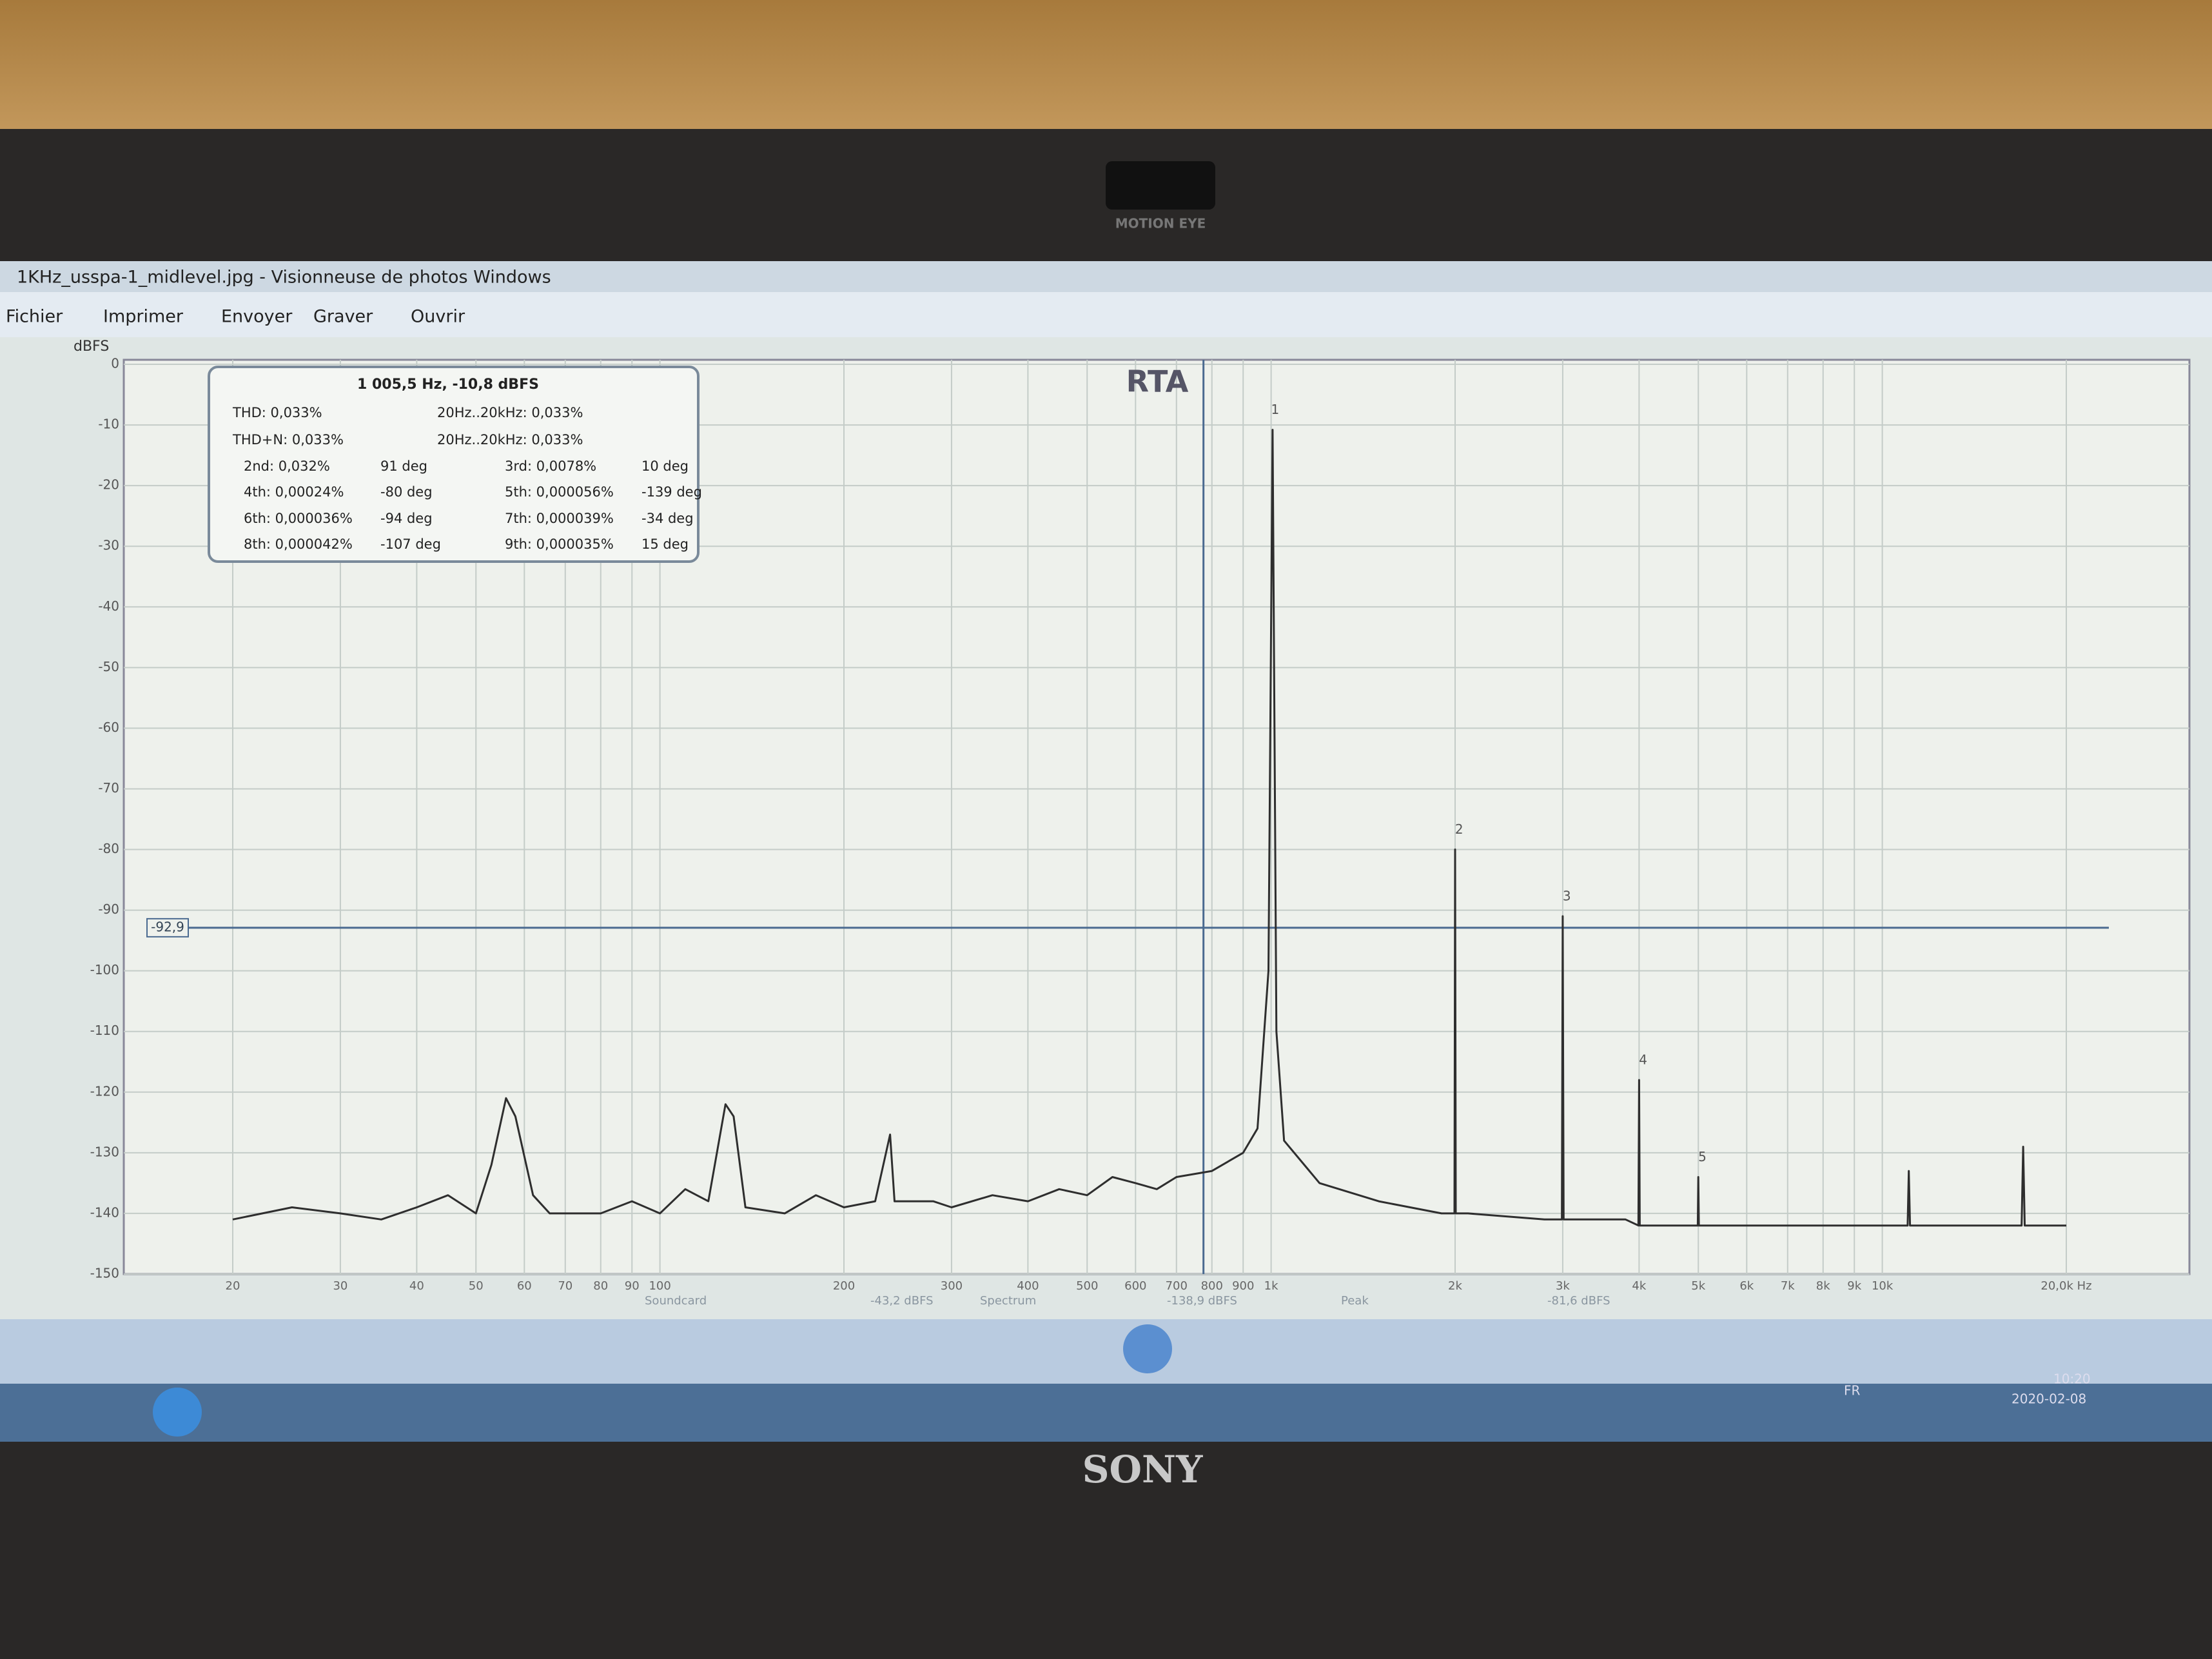  Describe the element at coordinates (410, 544) in the screenshot. I see `readout-cell: -107 deg` at that location.